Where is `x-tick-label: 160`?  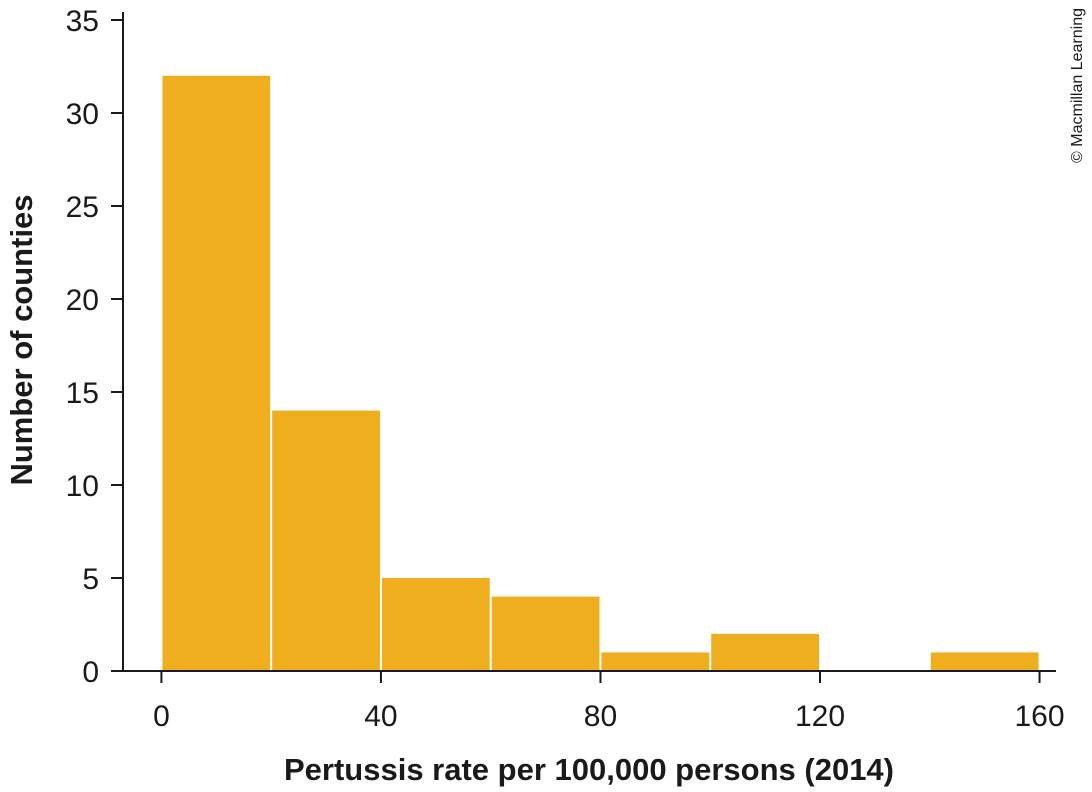 x-tick-label: 160 is located at coordinates (1040, 716).